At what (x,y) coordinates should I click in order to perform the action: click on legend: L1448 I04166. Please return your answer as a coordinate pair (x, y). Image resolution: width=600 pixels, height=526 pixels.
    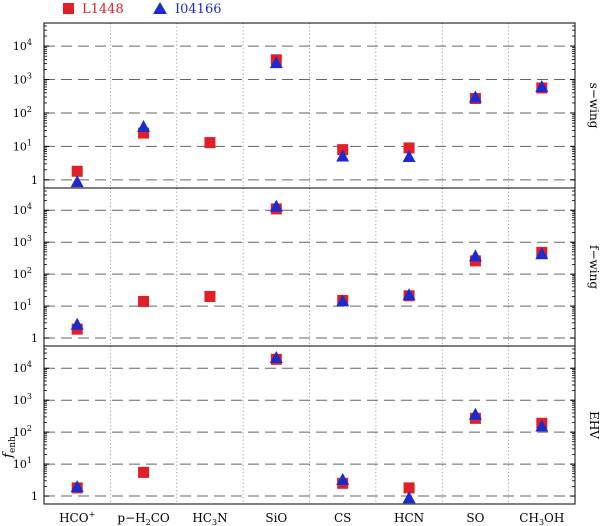
    Looking at the image, I should click on (142, 9).